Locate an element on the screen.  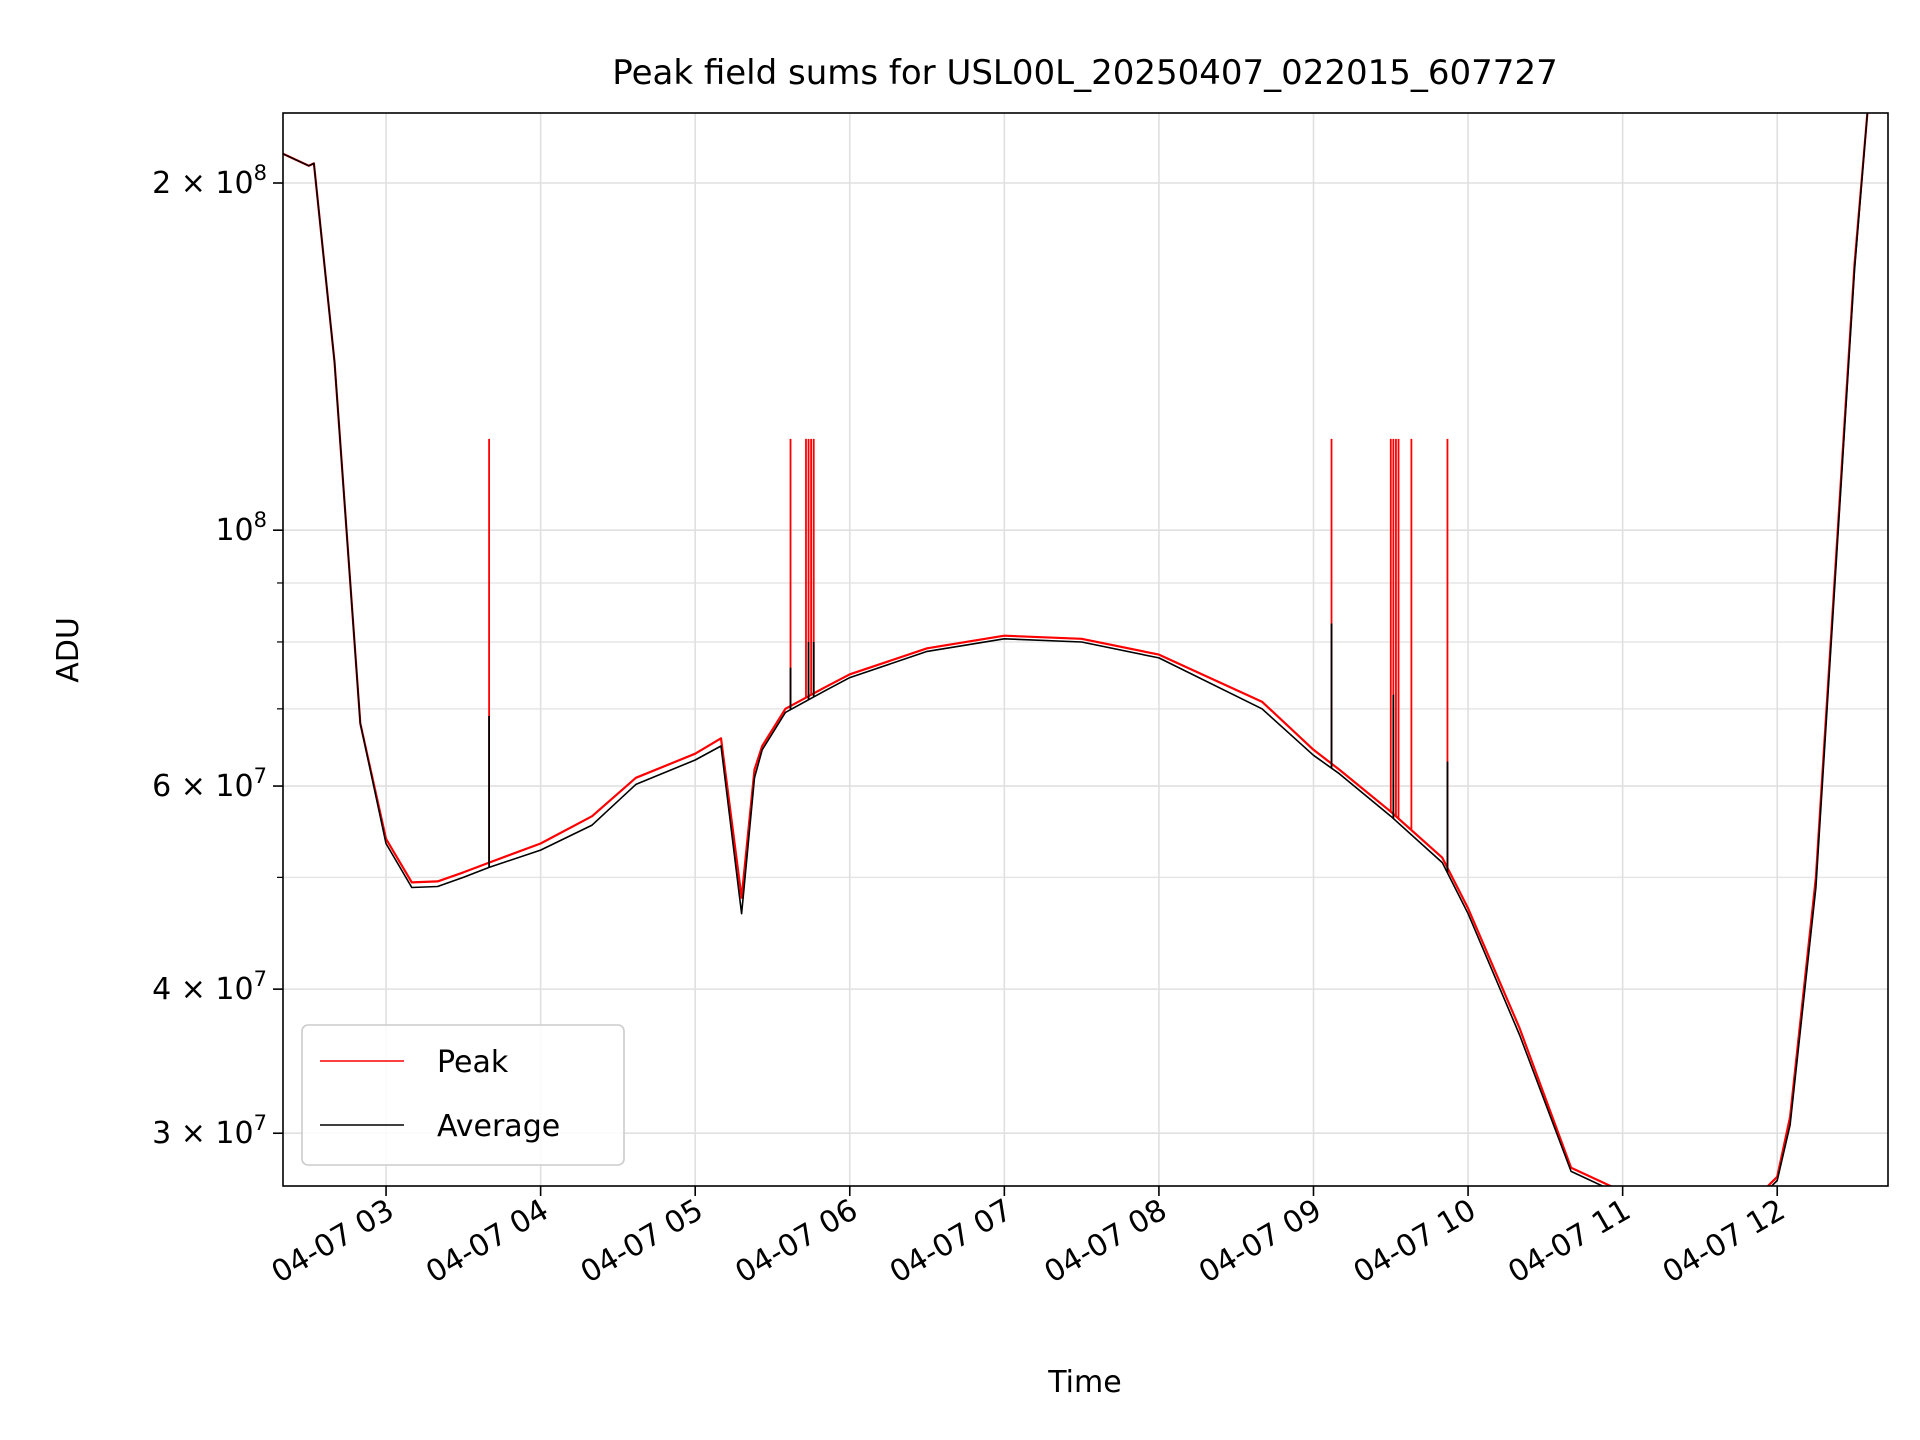
legend: Peak Average is located at coordinates (463, 1095).